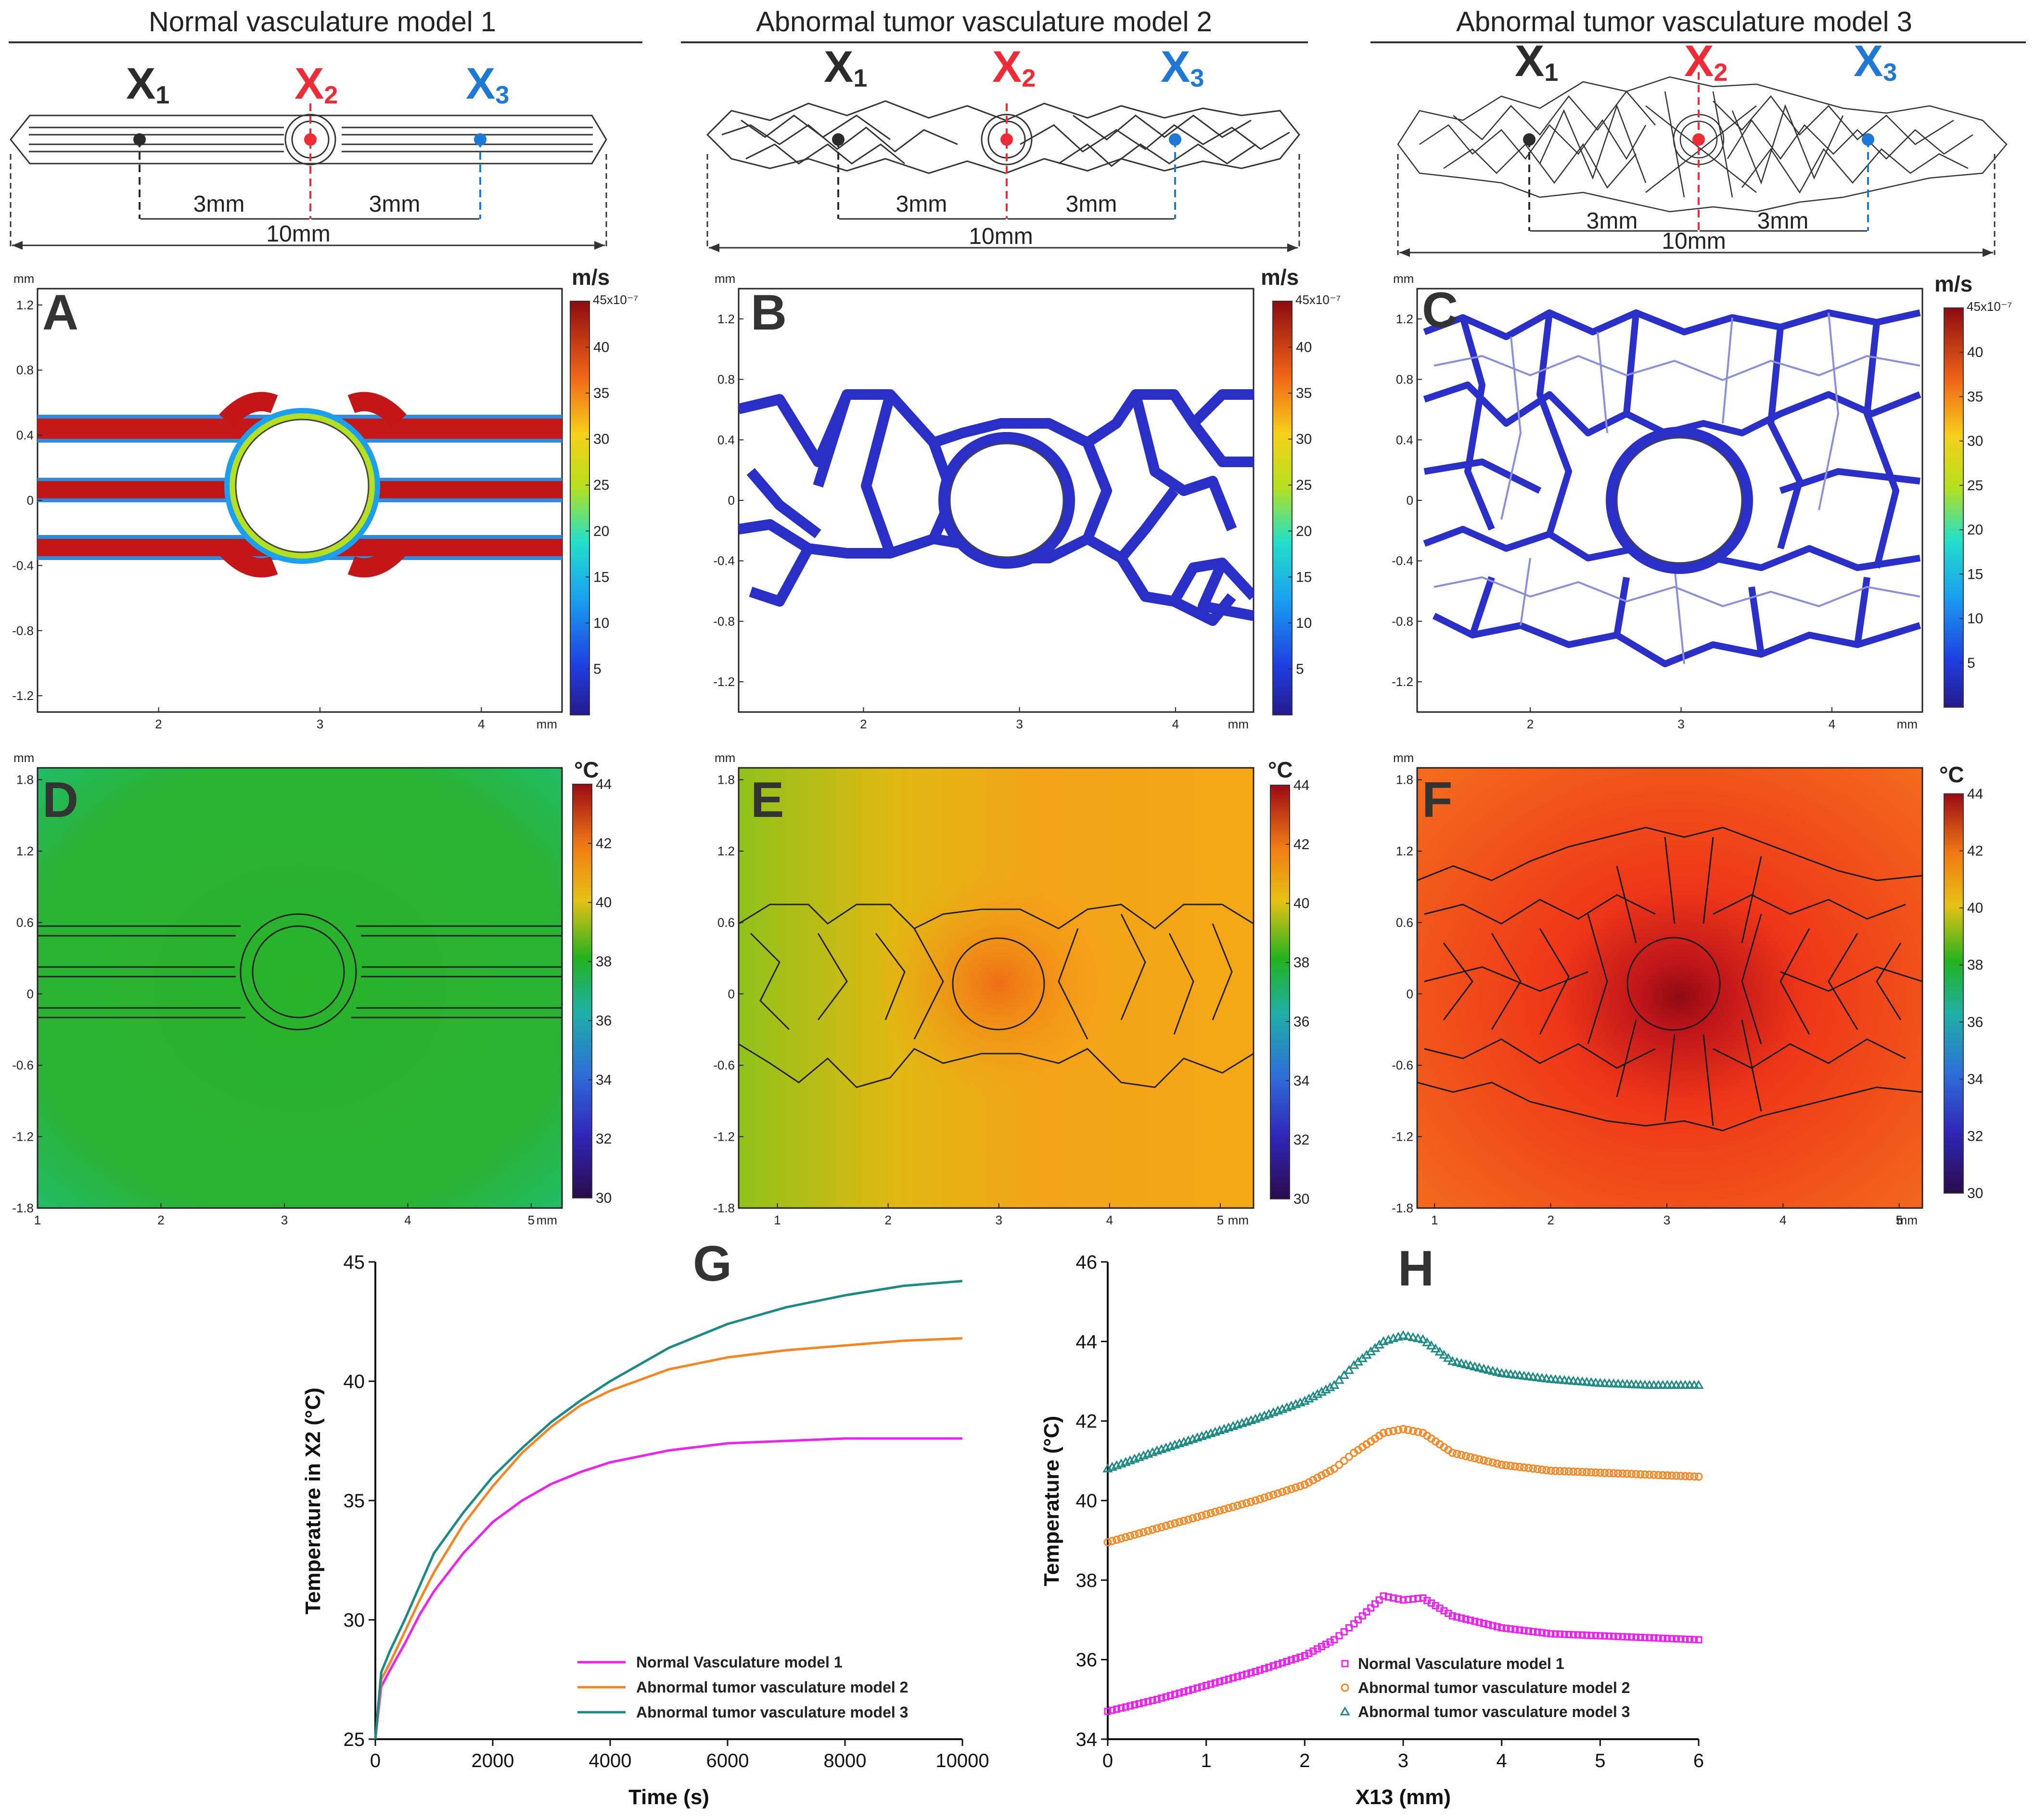 The image size is (2035, 1820). Describe the element at coordinates (726, 851) in the screenshot. I see `map-y-tick-label: 1.2` at that location.